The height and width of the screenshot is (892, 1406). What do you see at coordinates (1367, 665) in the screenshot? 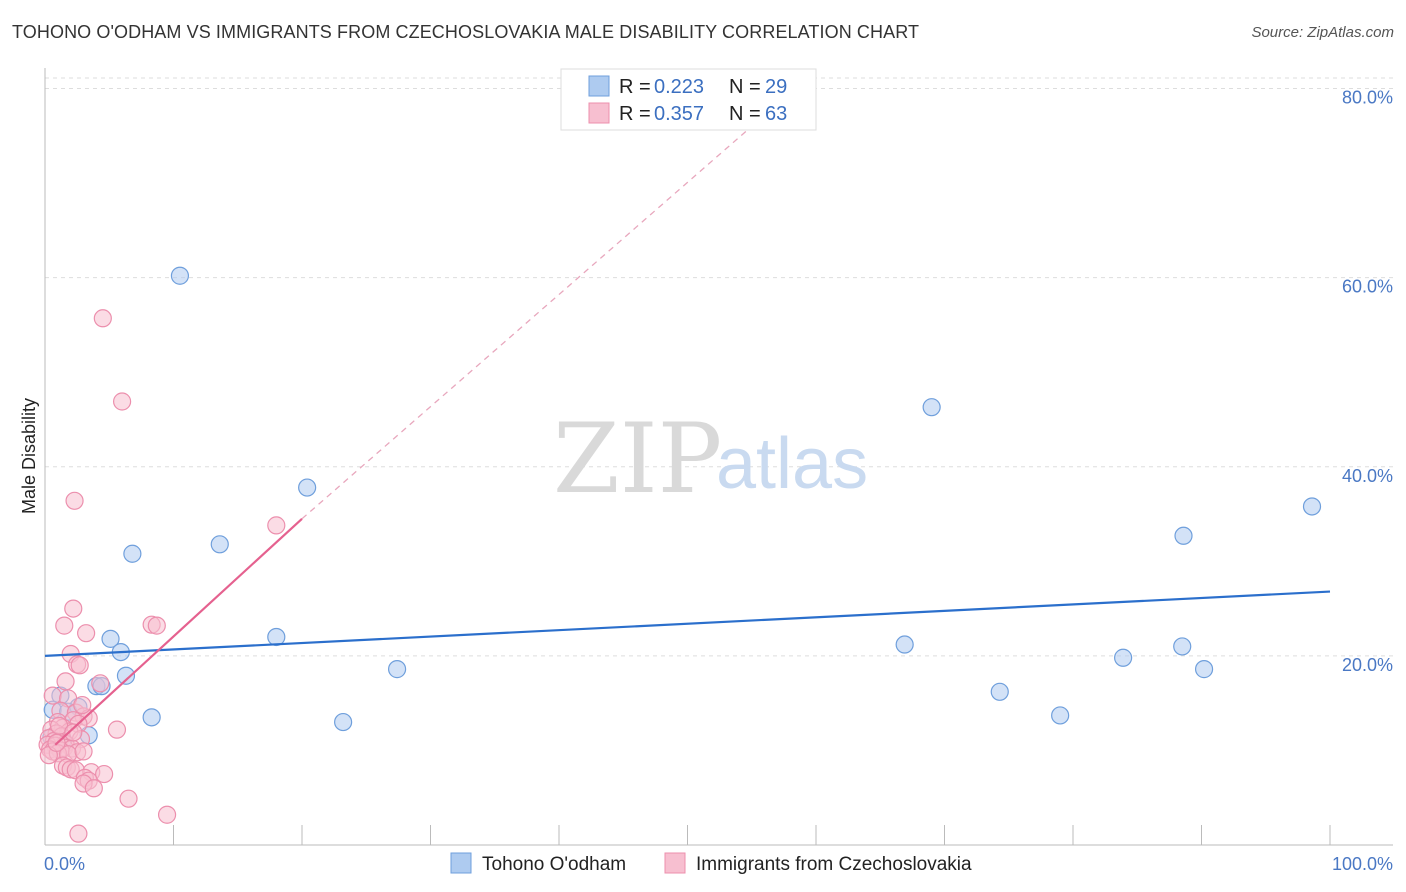
I see `y-tick-label-0: 20.0%` at bounding box center [1367, 665].